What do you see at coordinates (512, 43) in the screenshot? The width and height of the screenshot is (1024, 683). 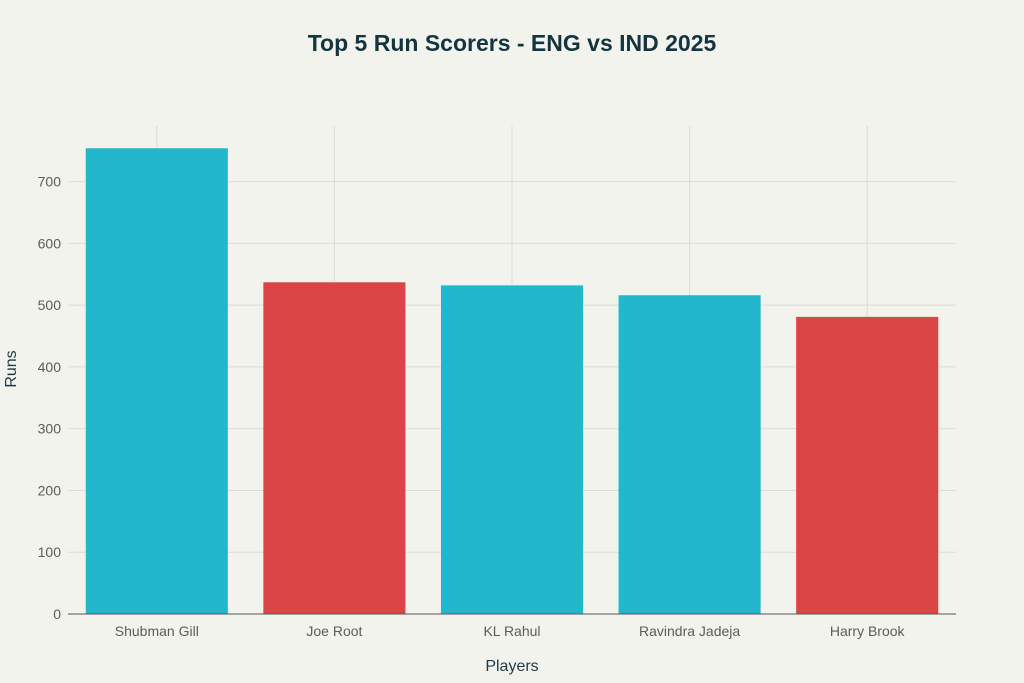 I see `chart-title: Top 5 Run Scorers - ENG vs IND 2025` at bounding box center [512, 43].